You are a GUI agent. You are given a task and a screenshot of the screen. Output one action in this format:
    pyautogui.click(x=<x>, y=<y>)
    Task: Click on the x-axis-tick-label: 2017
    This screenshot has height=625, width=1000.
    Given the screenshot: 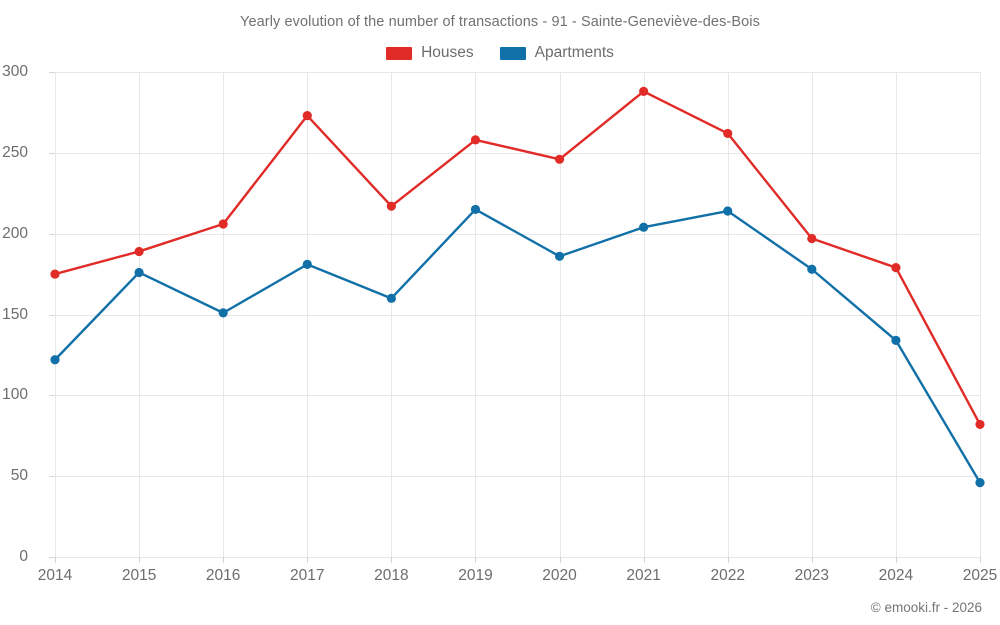 What is the action you would take?
    pyautogui.click(x=307, y=575)
    